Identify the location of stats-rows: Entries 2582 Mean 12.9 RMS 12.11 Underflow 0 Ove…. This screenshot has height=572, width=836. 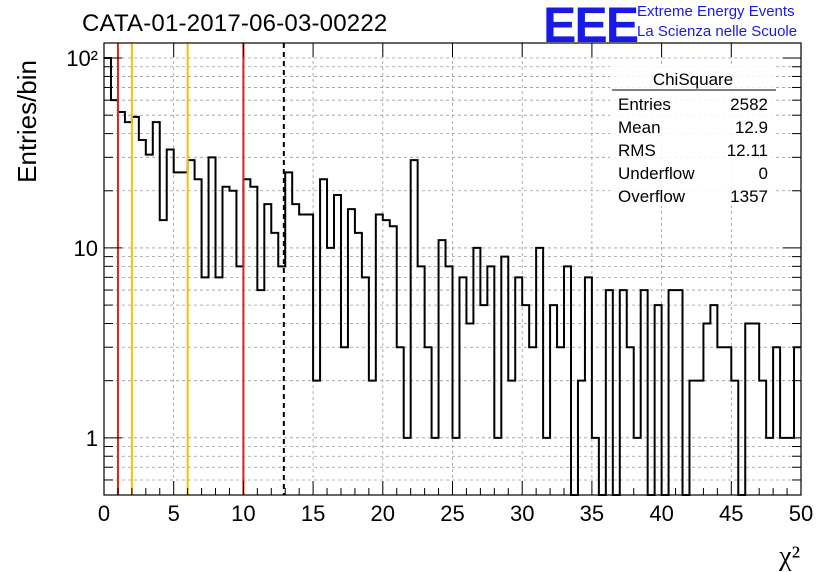
(693, 150).